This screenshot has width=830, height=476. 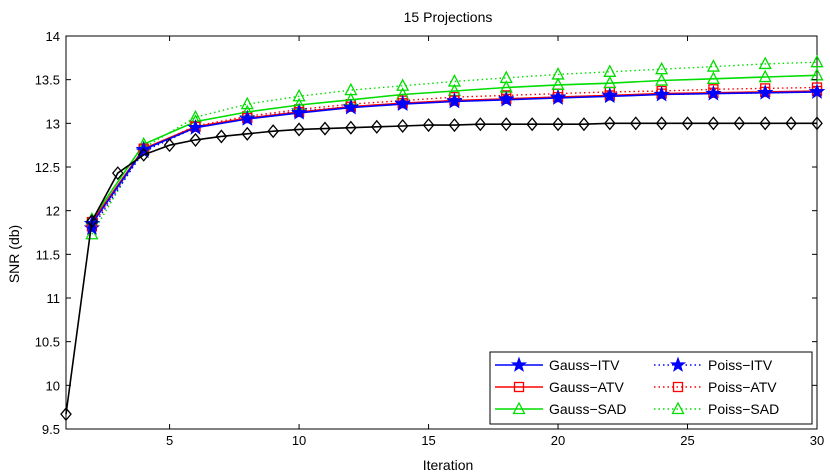 I want to click on legend-label: Poiss−ATV, so click(x=742, y=387).